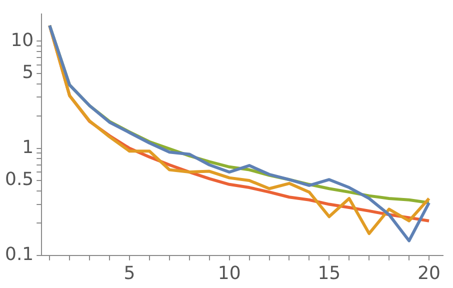 This screenshot has width=453, height=288. What do you see at coordinates (19, 179) in the screenshot?
I see `y-tick-label: 0.5` at bounding box center [19, 179].